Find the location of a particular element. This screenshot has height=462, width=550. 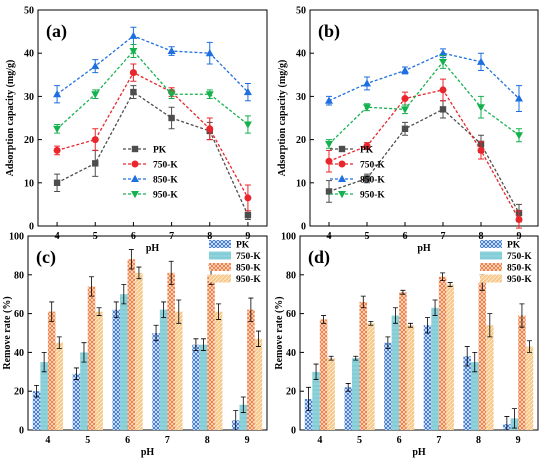

series-750-K is located at coordinates (152, 137).